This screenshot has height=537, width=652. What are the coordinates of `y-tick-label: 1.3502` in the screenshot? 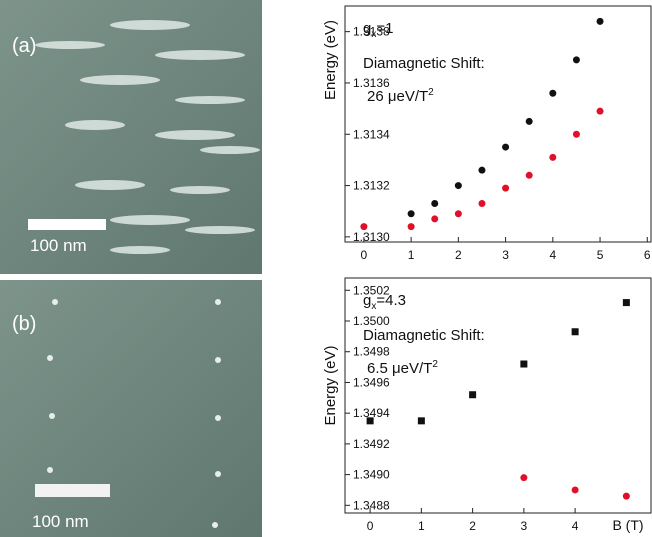 It's located at (371, 290).